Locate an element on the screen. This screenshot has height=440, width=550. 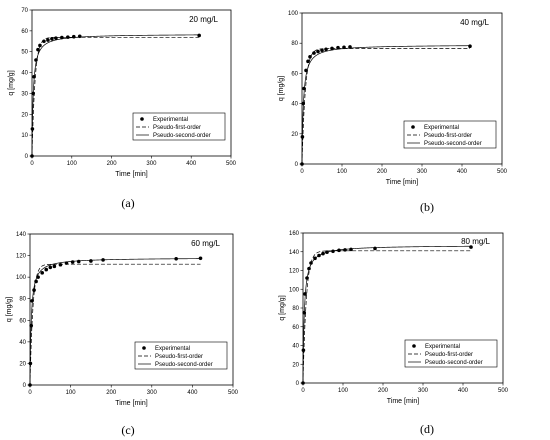
panel-label: (d) is located at coordinates (427, 429).